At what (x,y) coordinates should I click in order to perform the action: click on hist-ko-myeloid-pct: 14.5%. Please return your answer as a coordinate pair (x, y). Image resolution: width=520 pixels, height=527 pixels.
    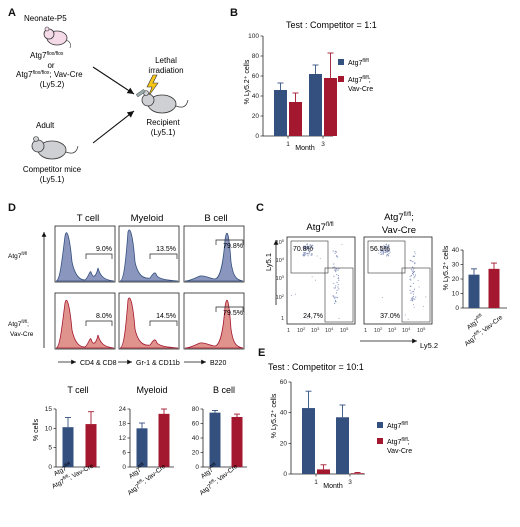
    Looking at the image, I should click on (166, 316).